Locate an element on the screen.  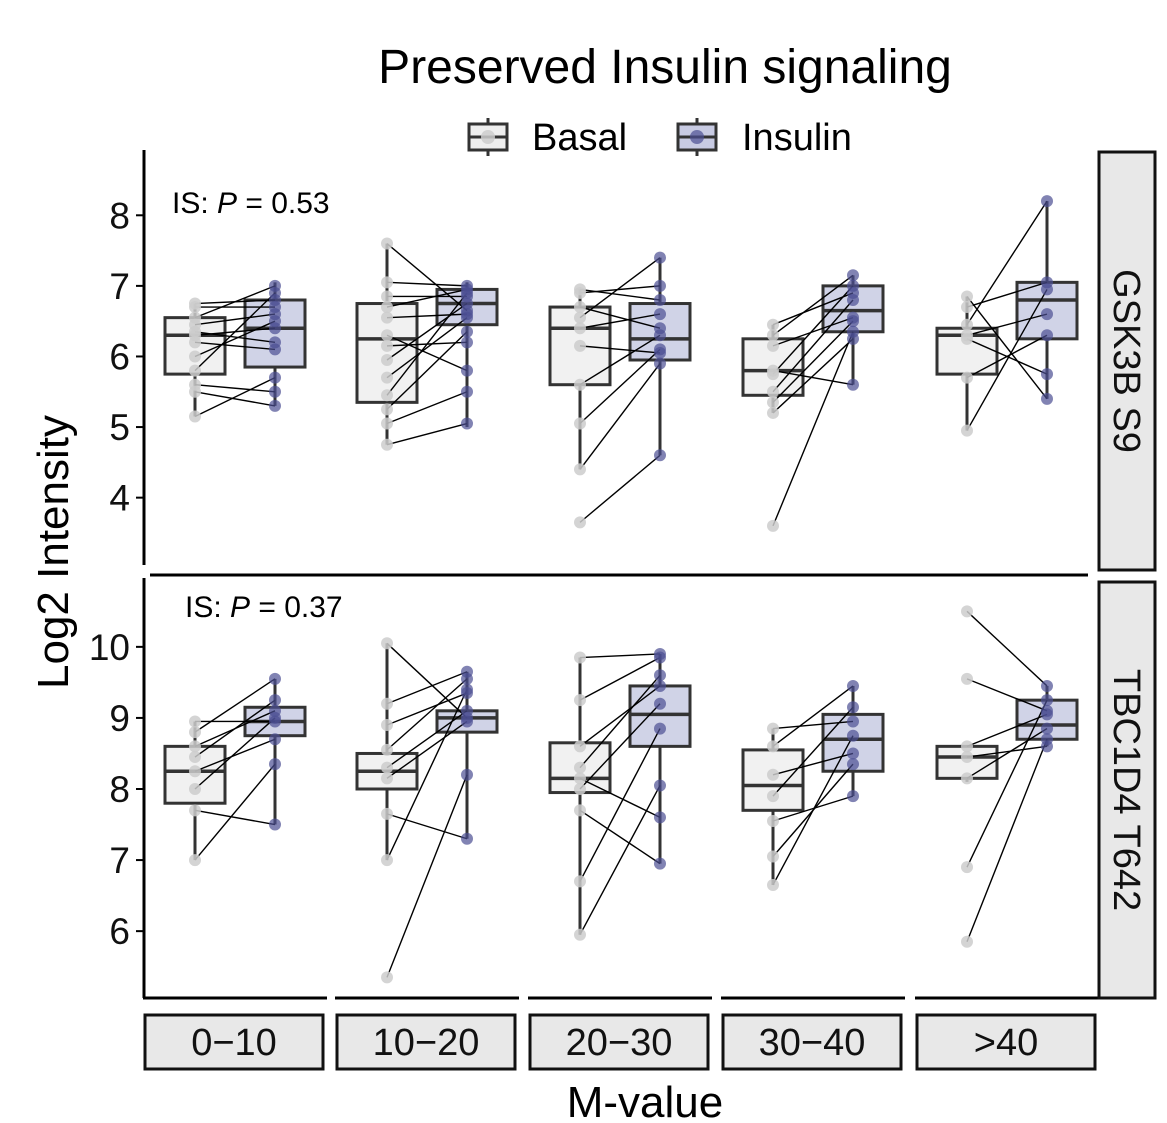
y-tick-label: 10 is located at coordinates (109, 647).